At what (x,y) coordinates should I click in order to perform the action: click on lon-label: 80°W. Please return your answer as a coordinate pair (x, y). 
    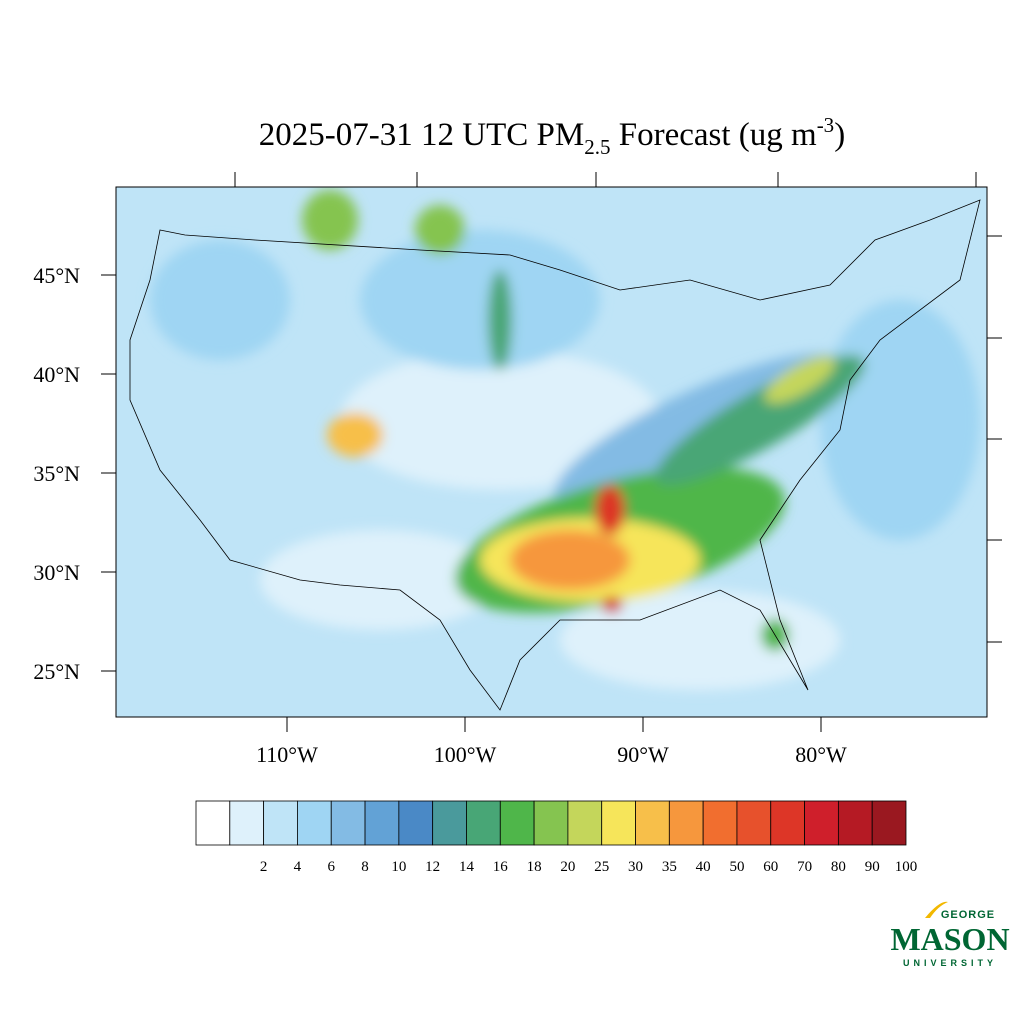
    Looking at the image, I should click on (821, 754).